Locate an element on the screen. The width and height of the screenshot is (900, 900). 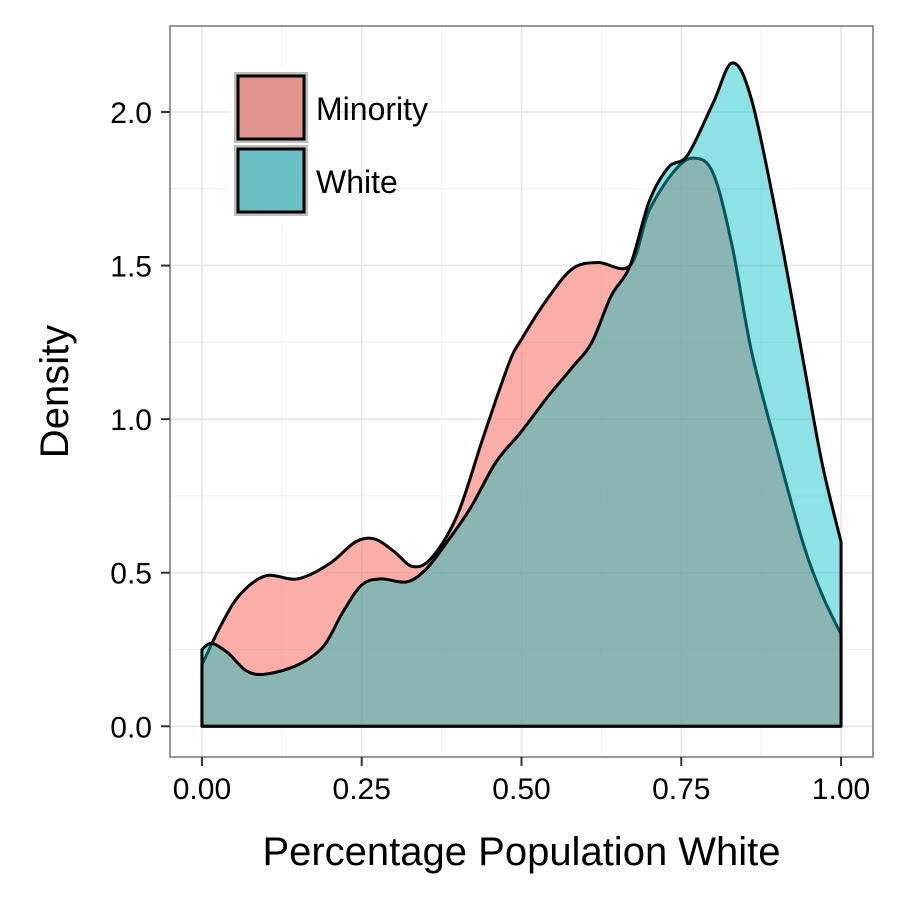
x-tick-label: 0.25 is located at coordinates (362, 789).